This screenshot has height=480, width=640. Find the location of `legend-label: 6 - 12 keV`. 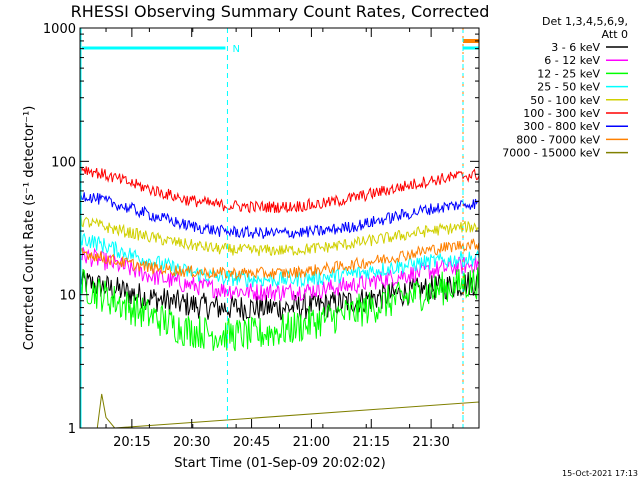

legend-label: 6 - 12 keV is located at coordinates (572, 60).